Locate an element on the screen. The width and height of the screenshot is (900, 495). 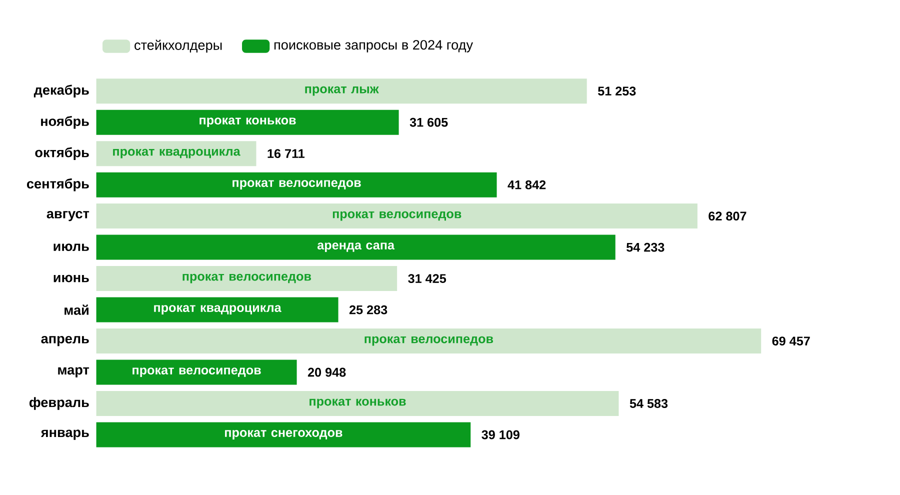
data-label: 31 425 is located at coordinates (427, 279).